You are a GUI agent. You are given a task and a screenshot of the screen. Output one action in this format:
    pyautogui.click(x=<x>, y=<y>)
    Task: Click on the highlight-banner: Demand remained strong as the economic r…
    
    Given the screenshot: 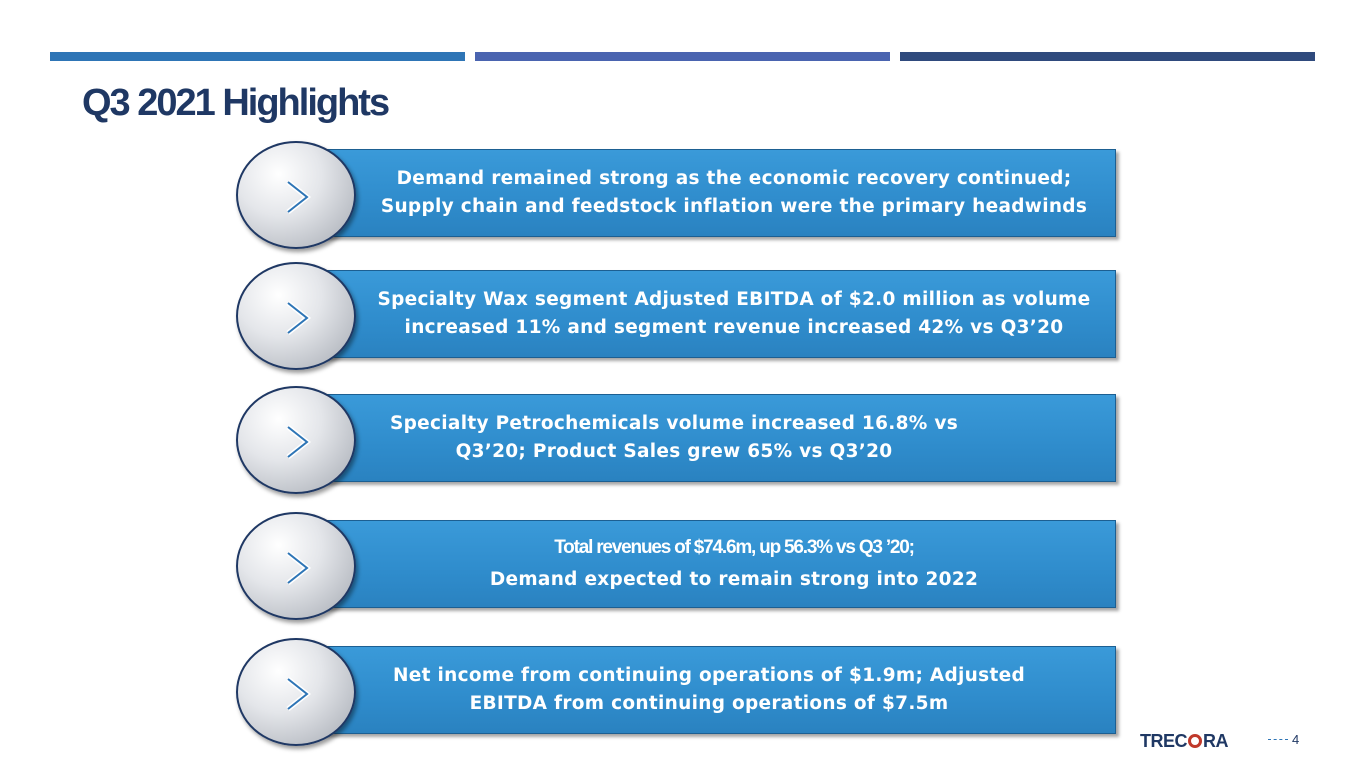 What is the action you would take?
    pyautogui.click(x=719, y=193)
    